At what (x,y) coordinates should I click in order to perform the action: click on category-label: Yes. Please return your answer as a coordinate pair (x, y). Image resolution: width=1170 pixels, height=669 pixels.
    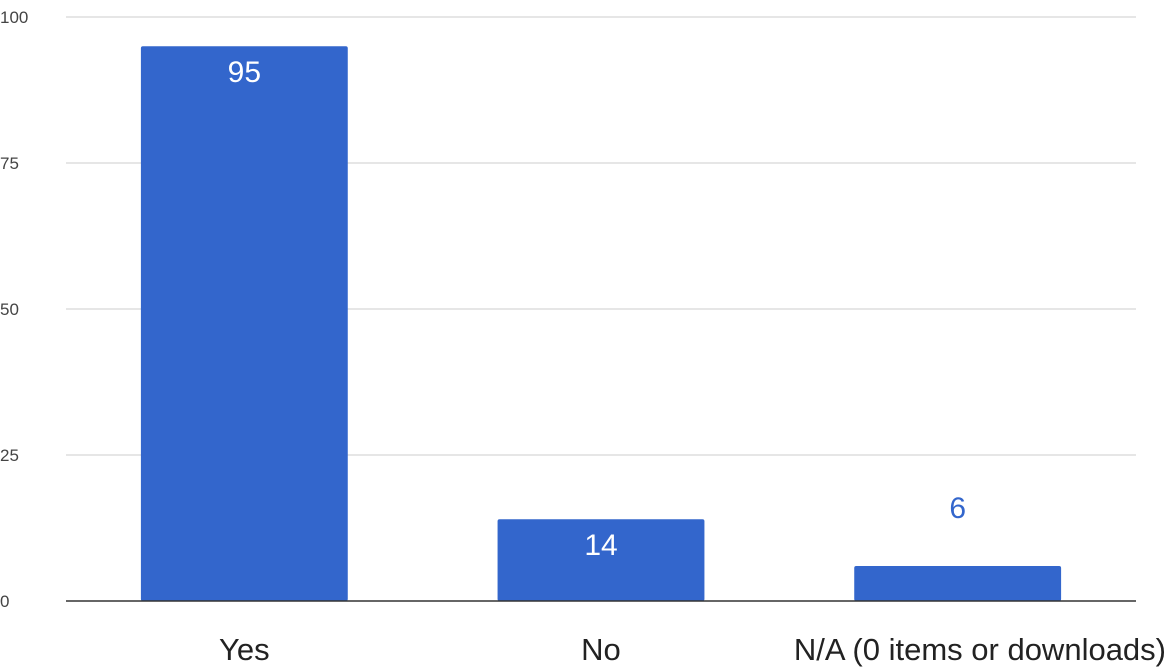
    Looking at the image, I should click on (244, 649).